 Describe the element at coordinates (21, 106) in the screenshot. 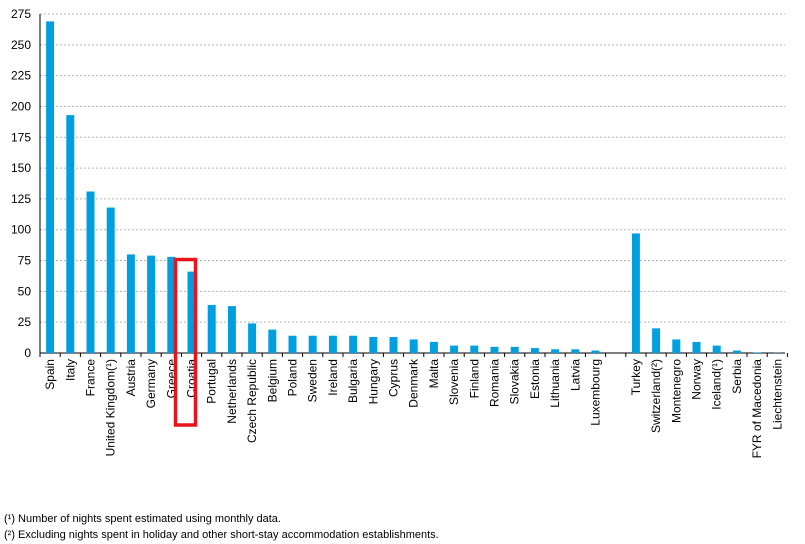

I see `y-tick-label: 200` at that location.